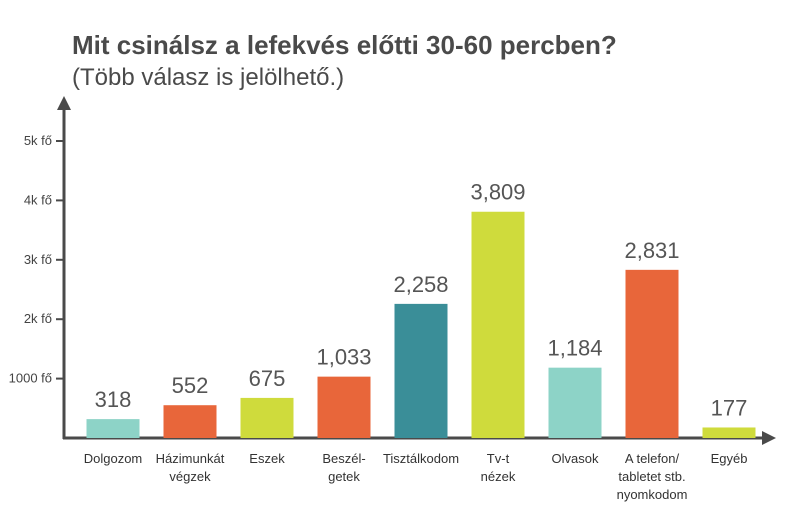 This screenshot has height=531, width=796. Describe the element at coordinates (421, 458) in the screenshot. I see `category-label: Tisztálkodom` at that location.